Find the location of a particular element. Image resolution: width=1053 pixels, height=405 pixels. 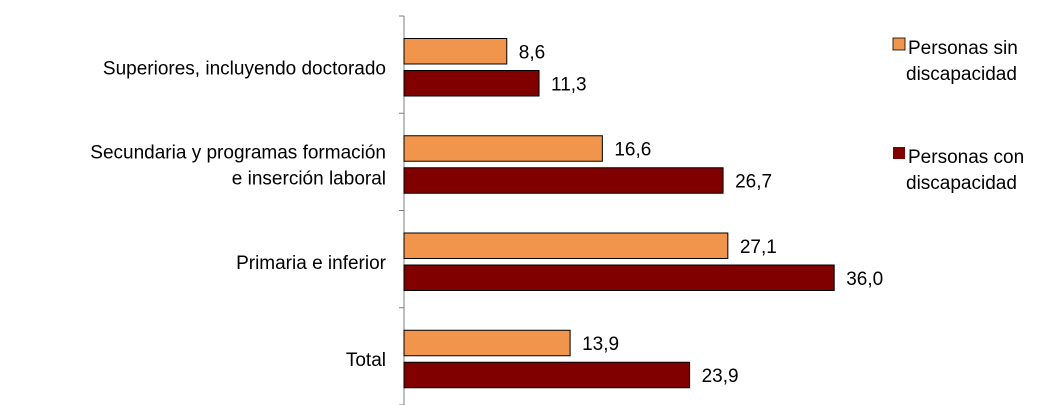

legend-label: Personas con is located at coordinates (966, 157).